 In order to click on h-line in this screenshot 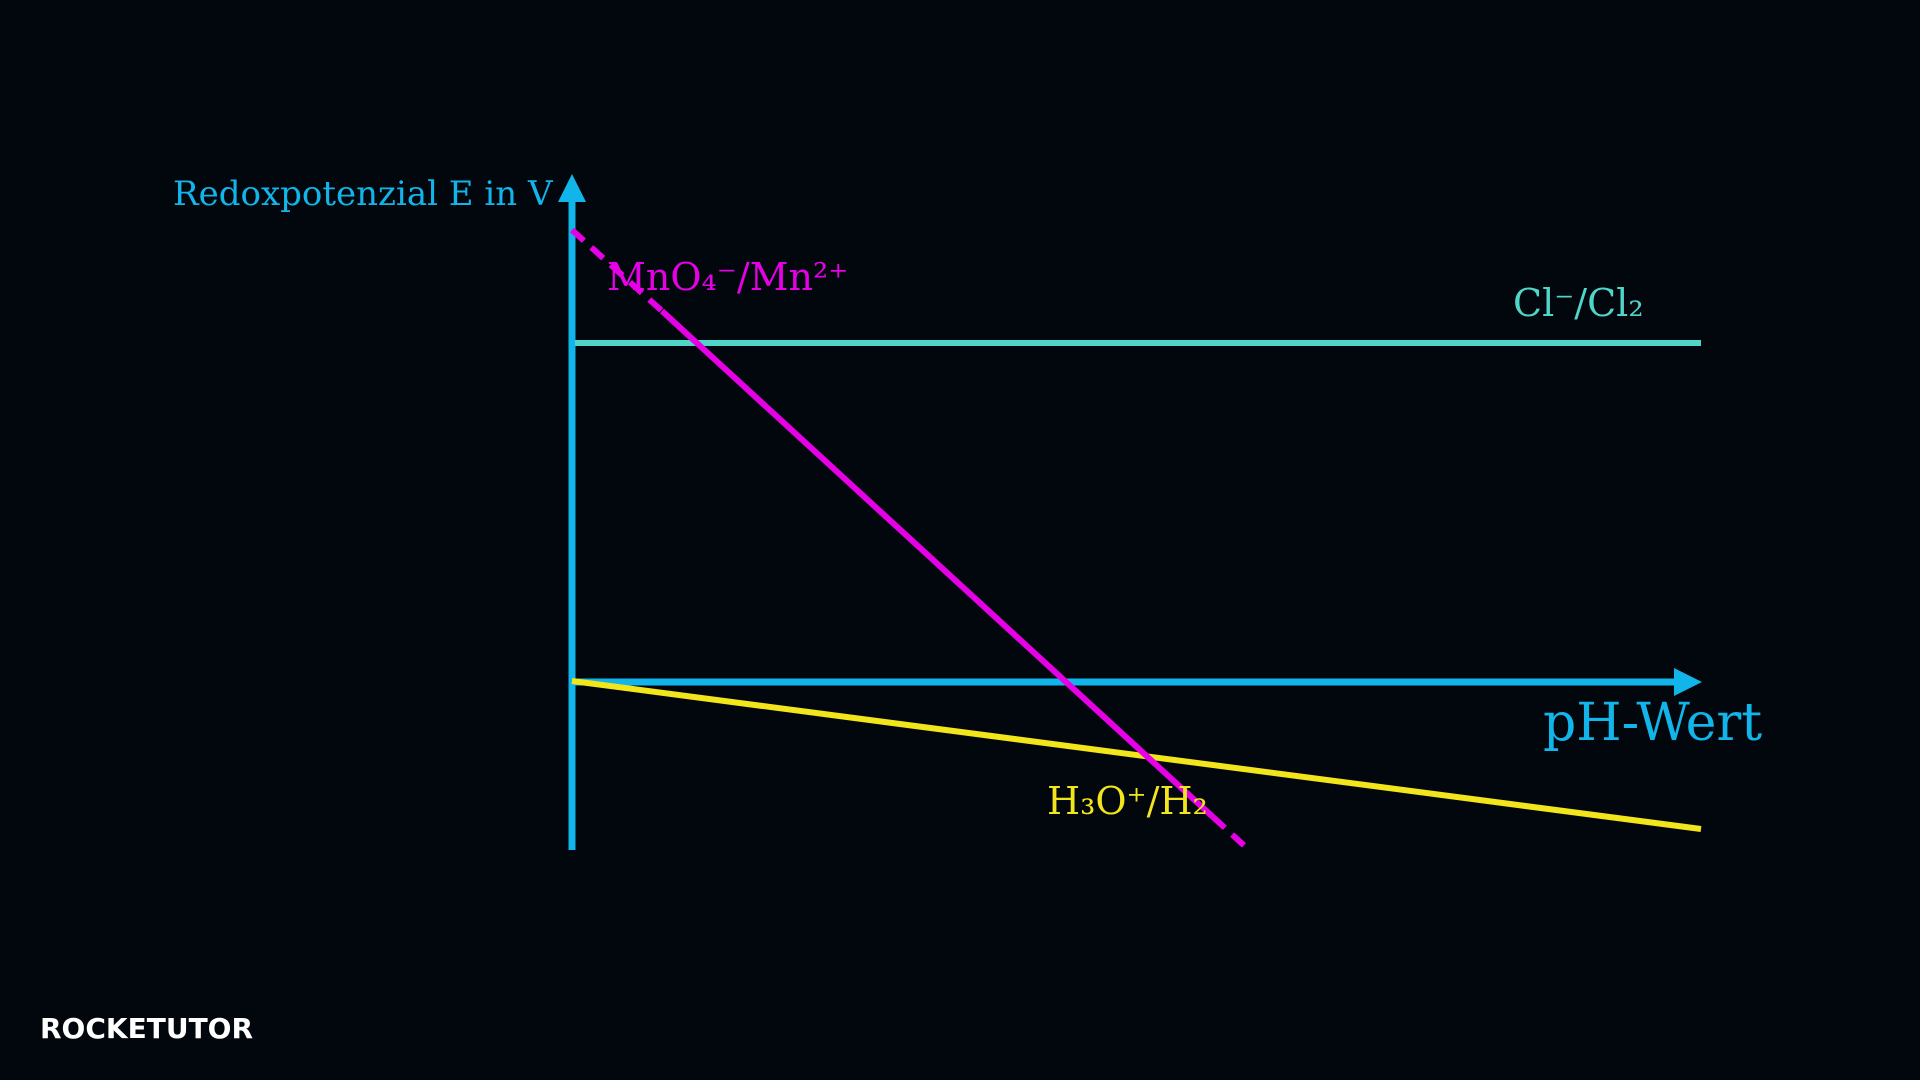, I will do `click(1136, 755)`.